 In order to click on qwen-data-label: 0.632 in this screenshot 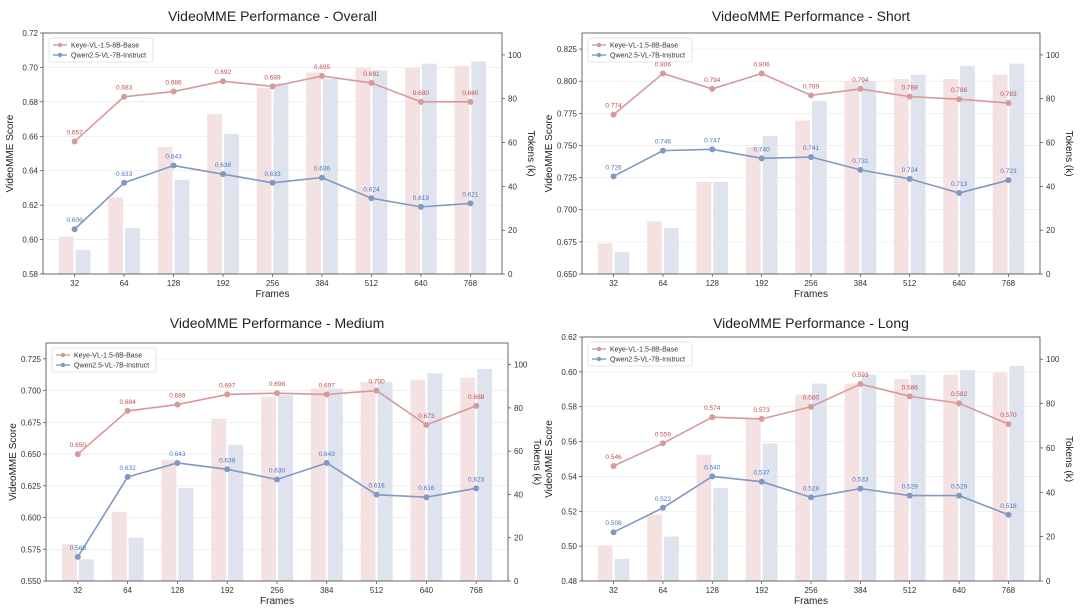, I will do `click(127, 468)`.